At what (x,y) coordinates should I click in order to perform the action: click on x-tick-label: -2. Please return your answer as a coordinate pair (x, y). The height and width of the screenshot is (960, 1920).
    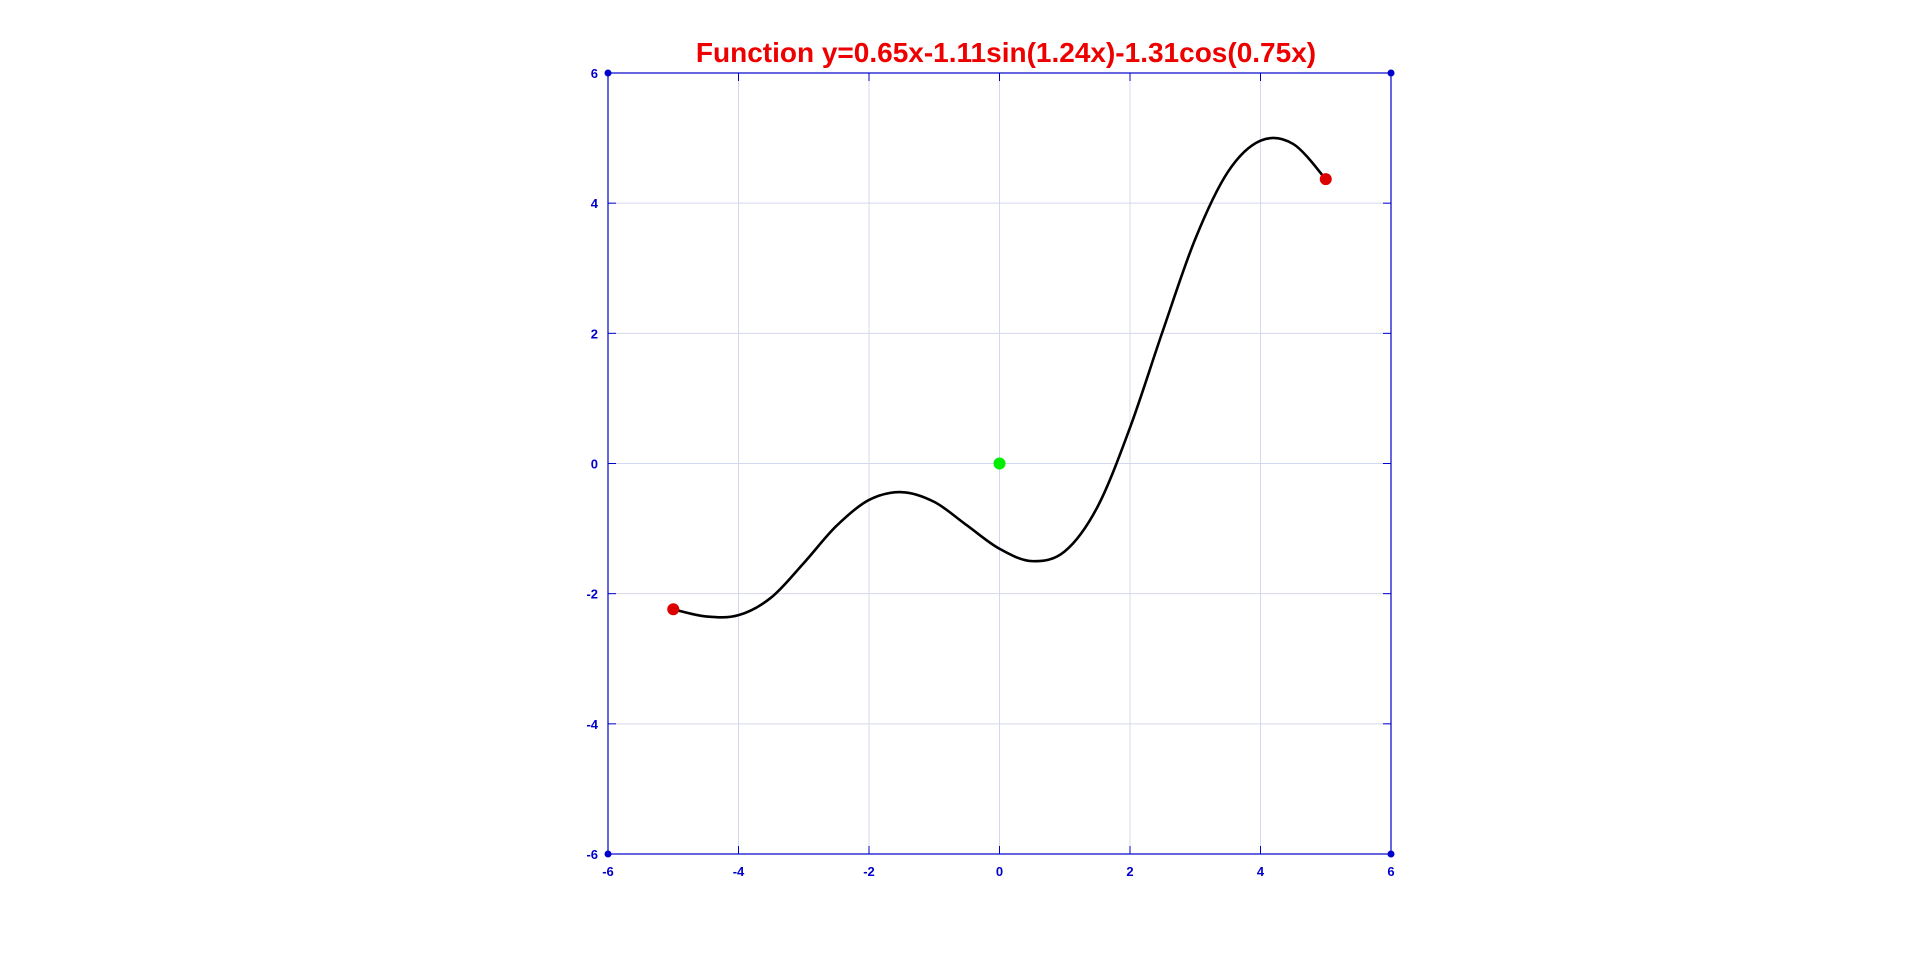
    Looking at the image, I should click on (869, 871).